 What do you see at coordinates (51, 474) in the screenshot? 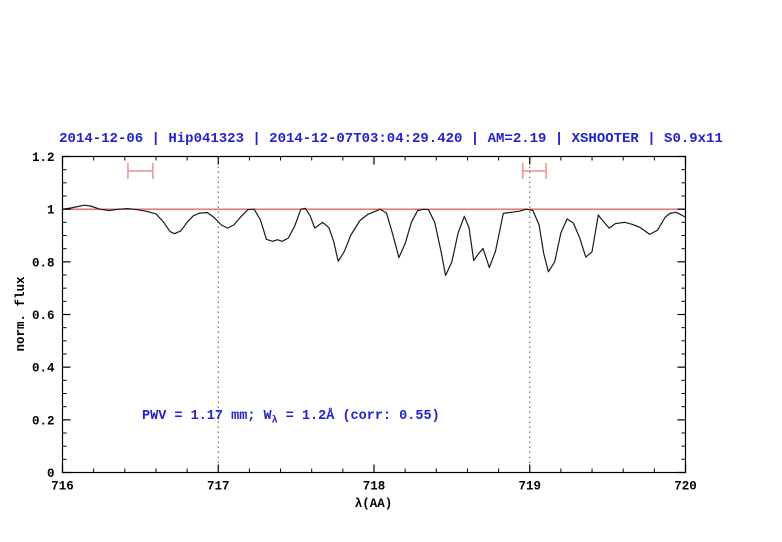
I see `y-tick-label: 0` at bounding box center [51, 474].